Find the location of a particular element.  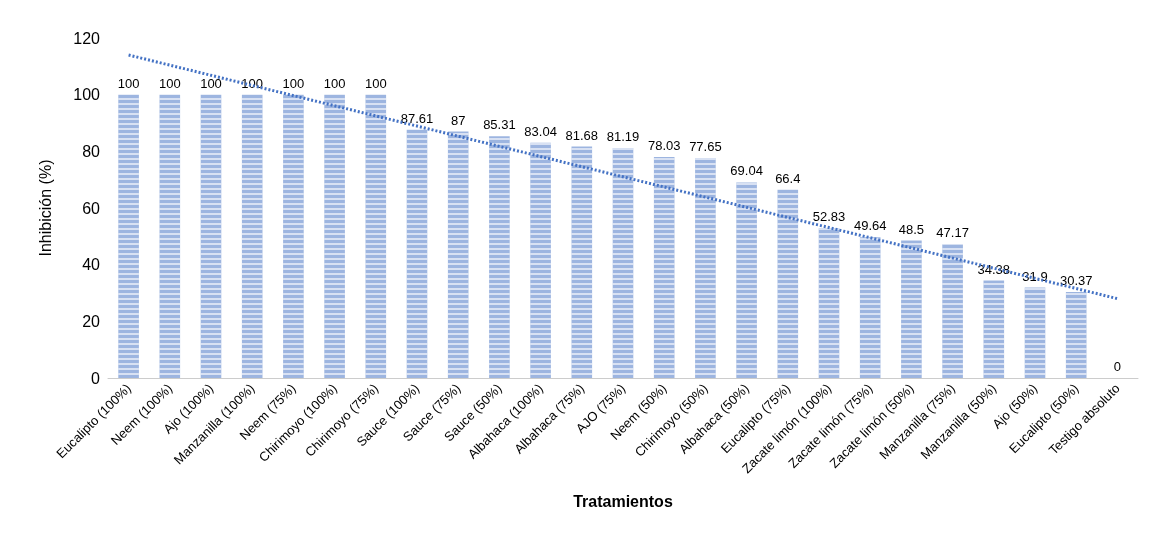

data-label: 85.31 is located at coordinates (499, 125).